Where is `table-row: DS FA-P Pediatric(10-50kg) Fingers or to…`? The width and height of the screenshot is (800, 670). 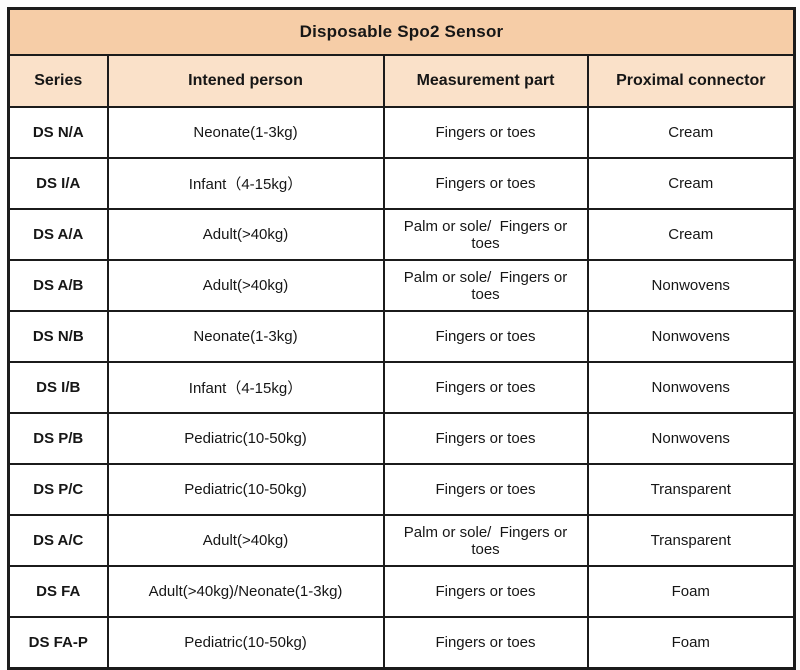
table-row: DS FA-P Pediatric(10-50kg) Fingers or to… is located at coordinates (401, 643).